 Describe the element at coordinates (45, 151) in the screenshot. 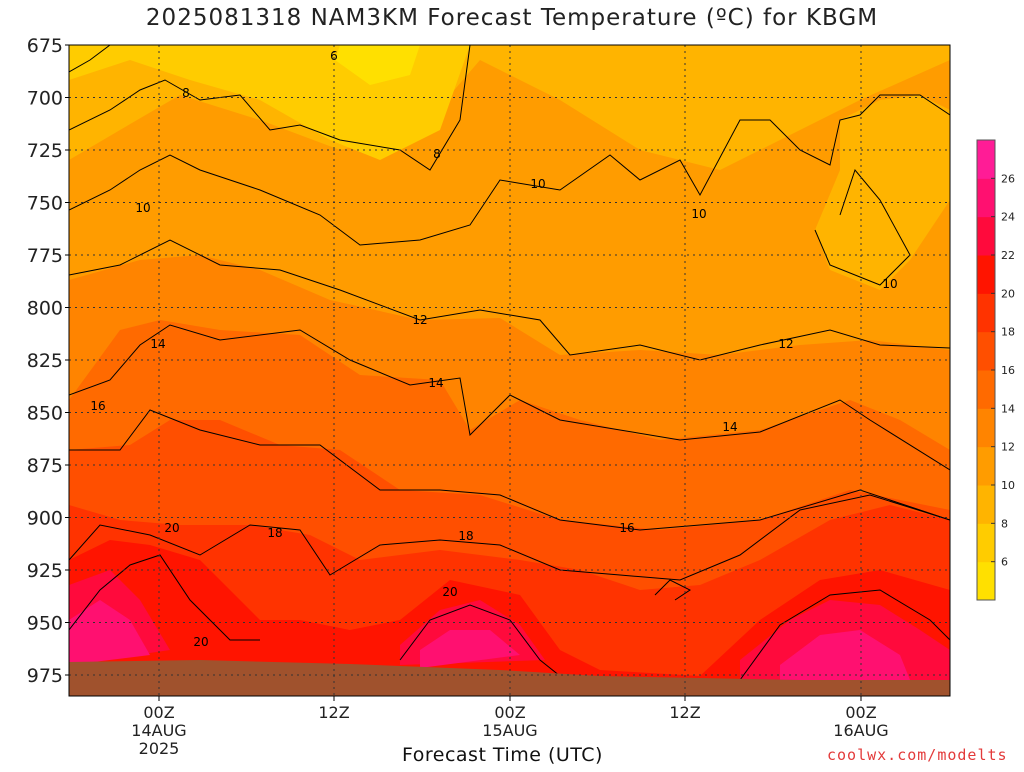

I see `y-tick-label: 725` at that location.